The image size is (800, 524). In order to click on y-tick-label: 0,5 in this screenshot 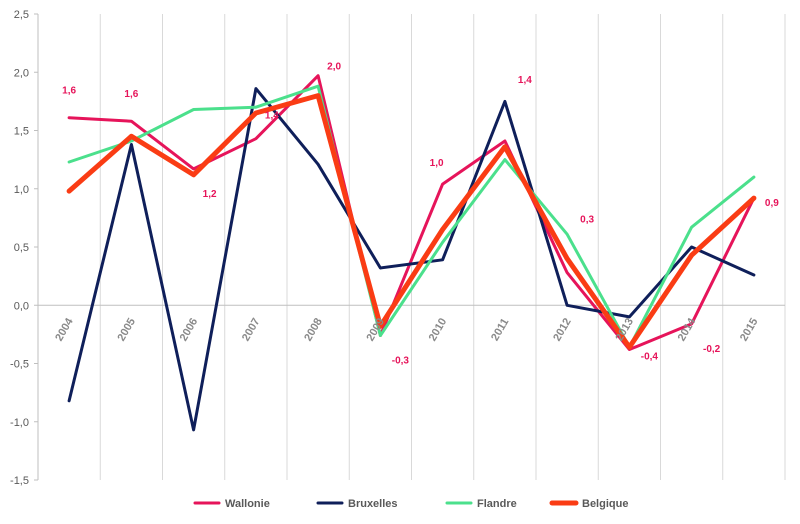, I will do `click(21, 248)`.